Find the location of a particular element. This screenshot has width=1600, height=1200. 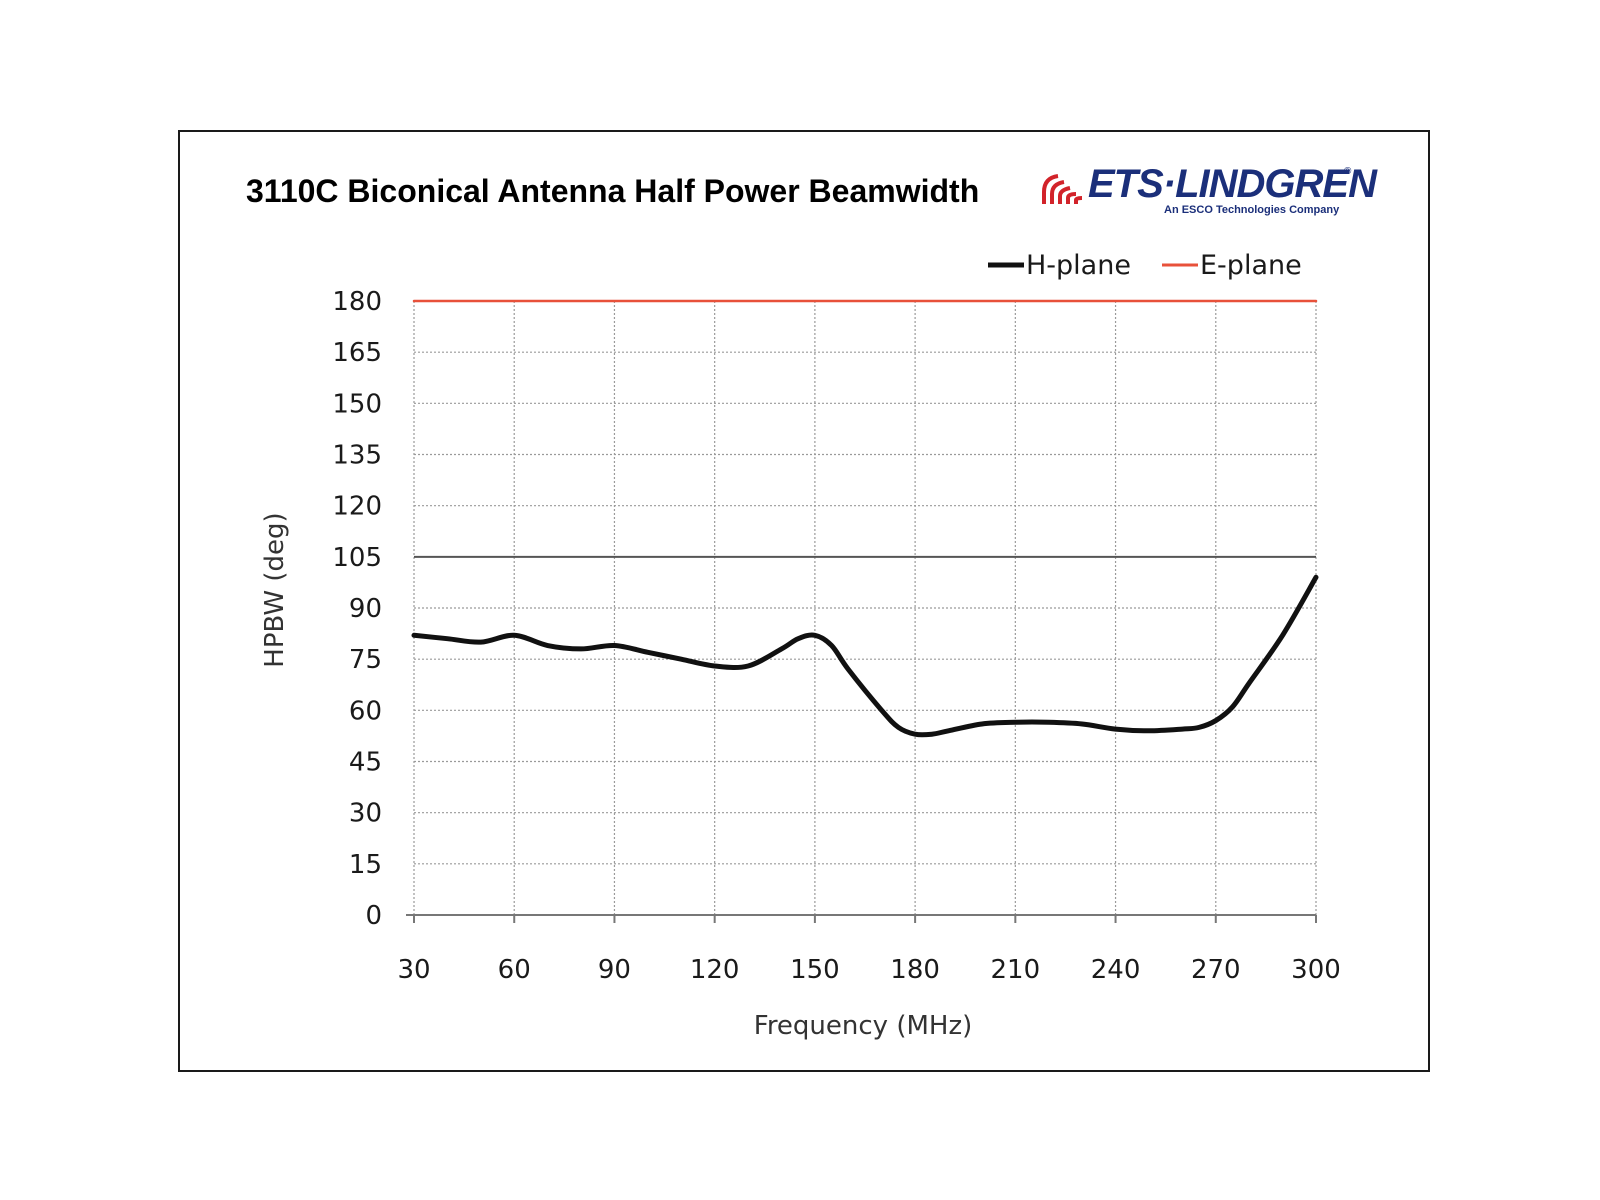

y-tick-label: 60 is located at coordinates (365, 711).